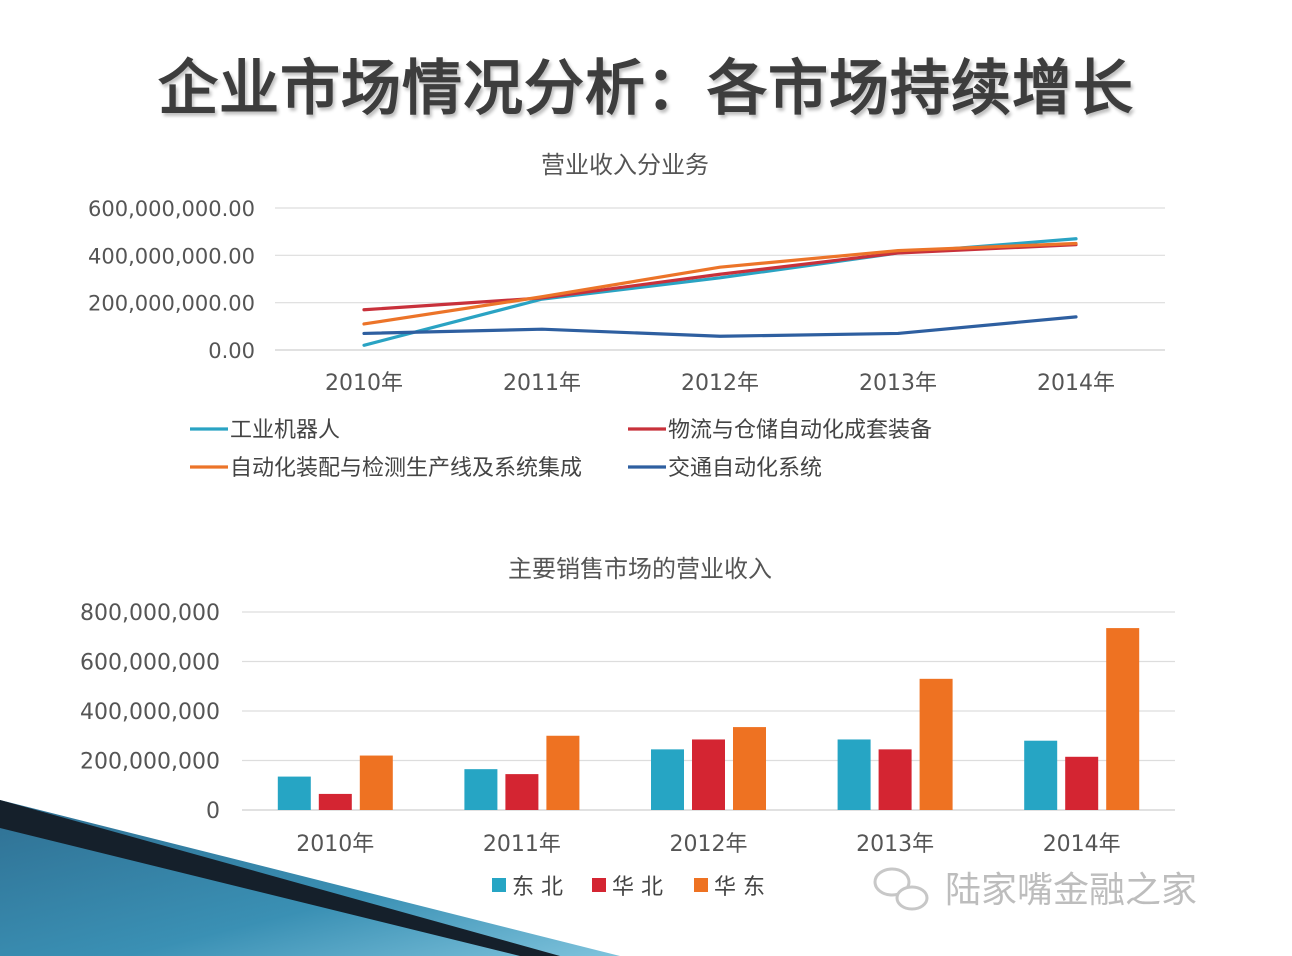 The width and height of the screenshot is (1292, 956). Describe the element at coordinates (150, 613) in the screenshot. I see `bar-chart-y-tick-label: 800,000,000` at that location.